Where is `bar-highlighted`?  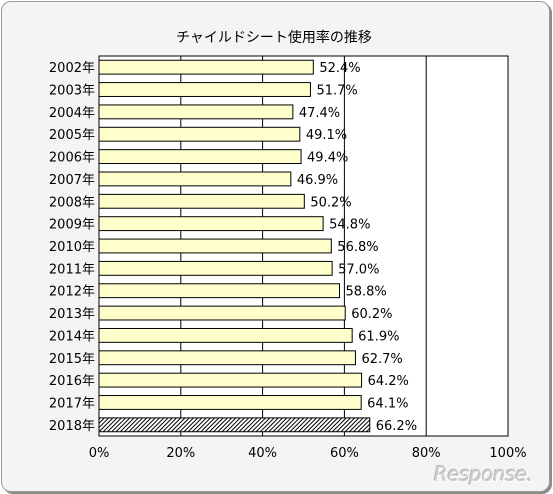 bar-highlighted is located at coordinates (234, 425).